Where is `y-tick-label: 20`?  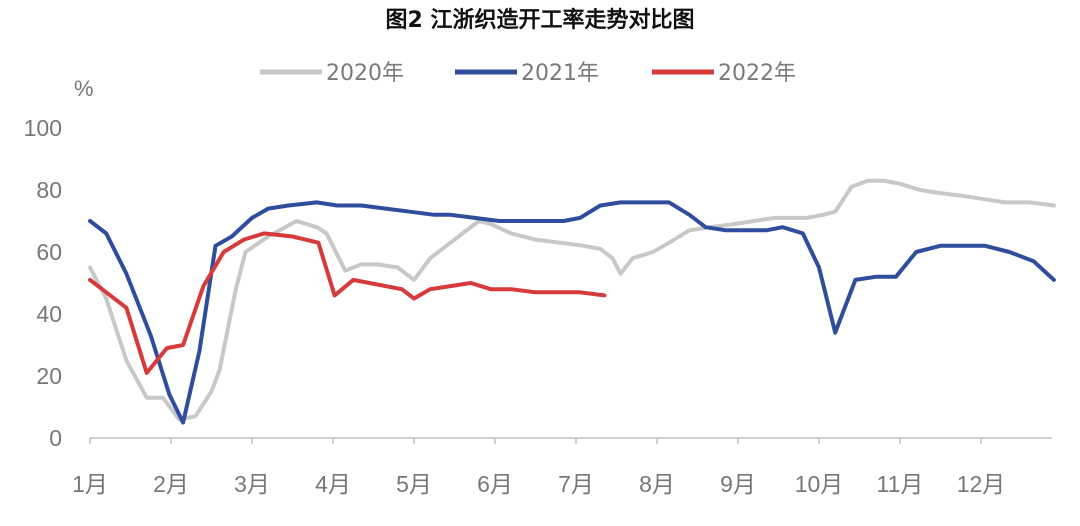
y-tick-label: 20 is located at coordinates (49, 376).